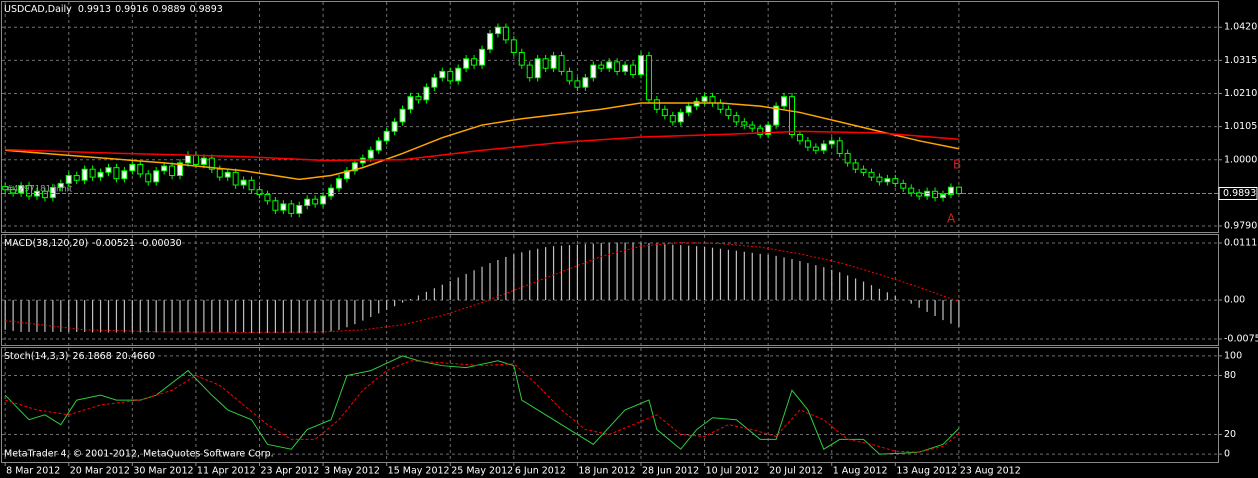  Describe the element at coordinates (160, 243) in the screenshot. I see `signal-readout: -0.00030` at that location.